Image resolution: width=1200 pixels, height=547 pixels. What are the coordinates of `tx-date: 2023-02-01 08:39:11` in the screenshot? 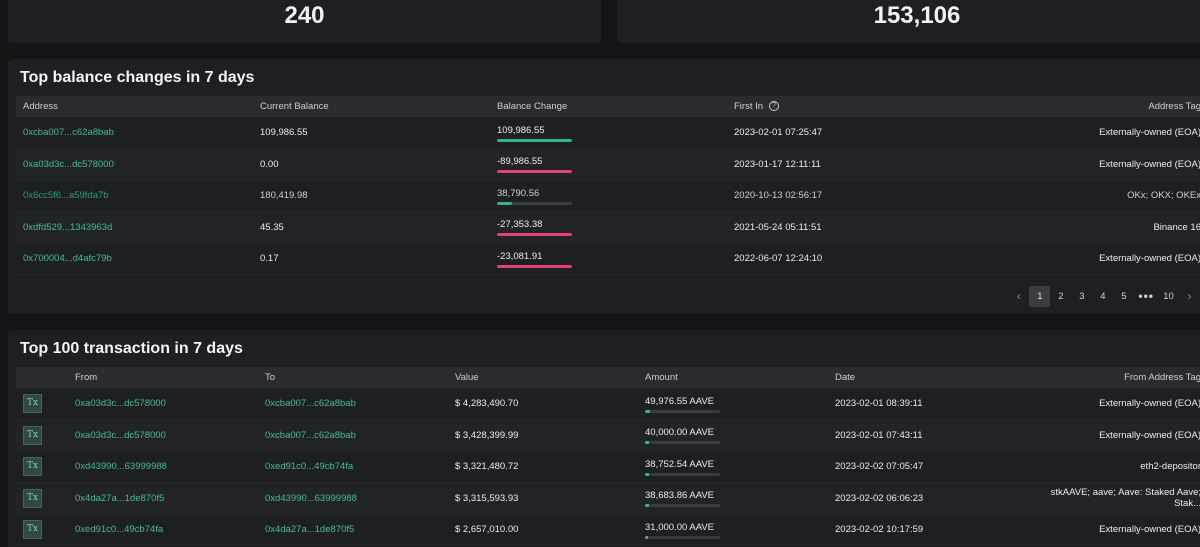 It's located at (923, 404).